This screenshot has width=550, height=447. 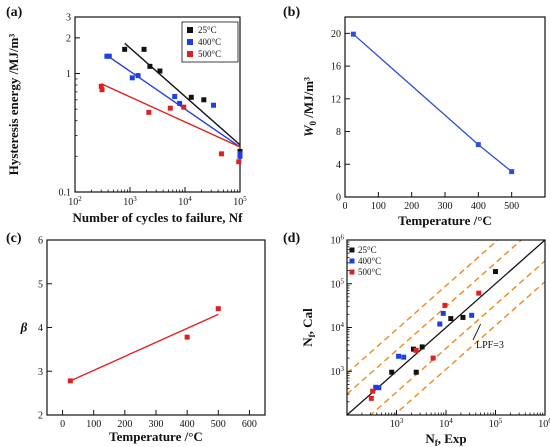 What do you see at coordinates (65, 193) in the screenshot?
I see `y-tick-label-a: 0.1` at bounding box center [65, 193].